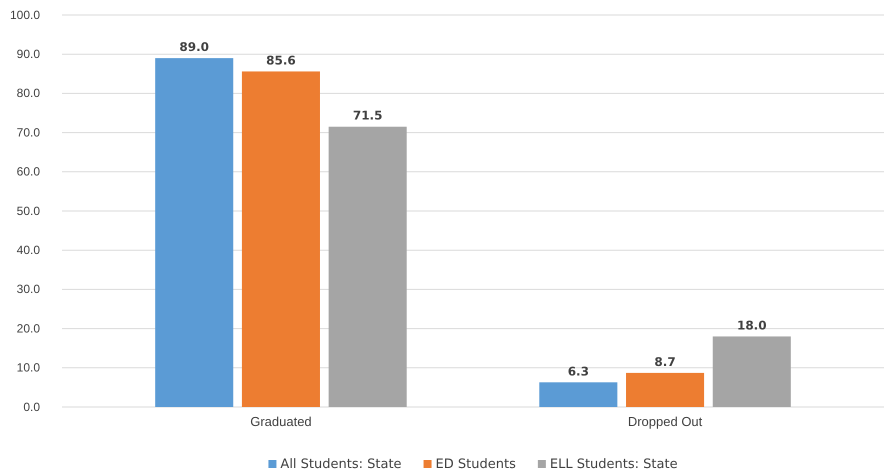  Describe the element at coordinates (28, 289) in the screenshot. I see `y-tick-label: 30.0` at that location.